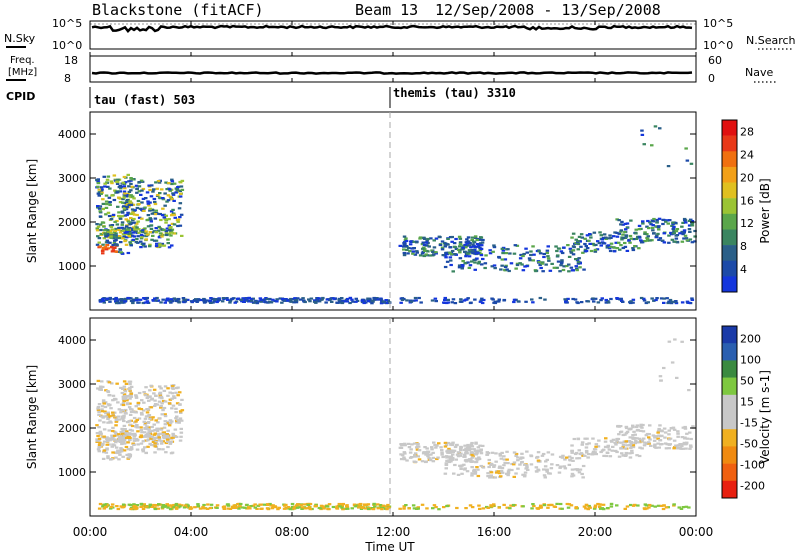 The width and height of the screenshot is (800, 554). I want to click on colorbar-tick-label: -100, so click(752, 464).